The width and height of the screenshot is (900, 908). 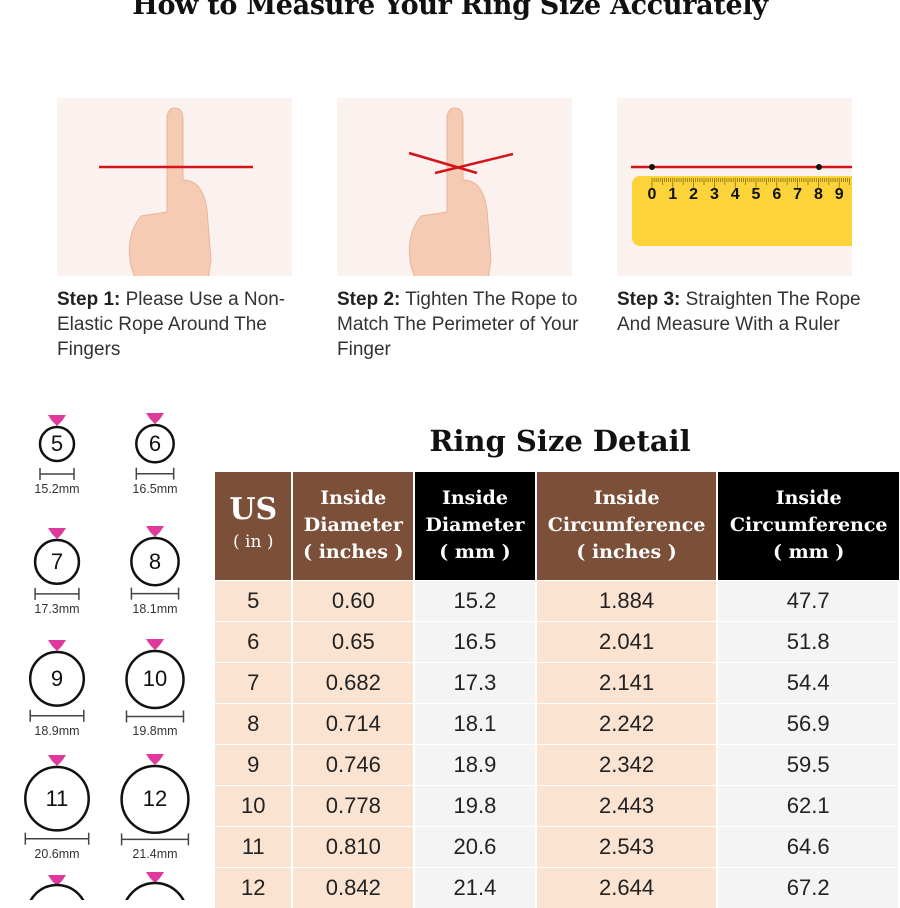 What do you see at coordinates (756, 194) in the screenshot?
I see `ruler-number: 5` at bounding box center [756, 194].